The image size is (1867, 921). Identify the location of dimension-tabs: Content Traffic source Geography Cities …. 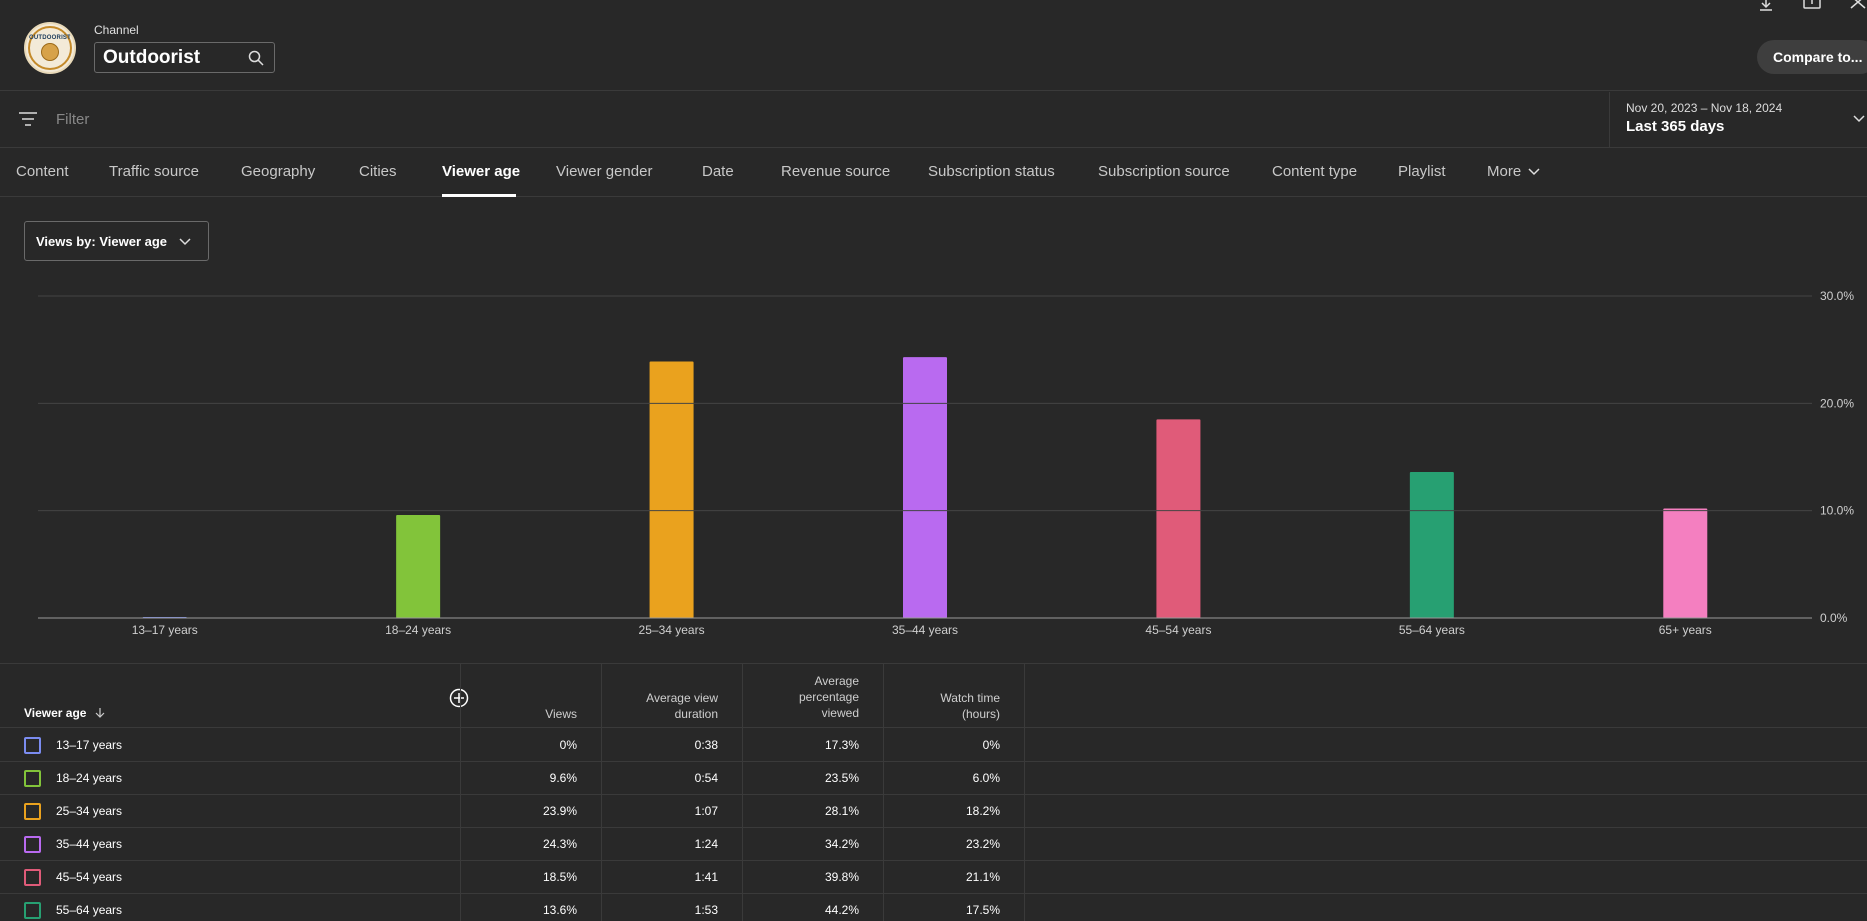
(933, 173).